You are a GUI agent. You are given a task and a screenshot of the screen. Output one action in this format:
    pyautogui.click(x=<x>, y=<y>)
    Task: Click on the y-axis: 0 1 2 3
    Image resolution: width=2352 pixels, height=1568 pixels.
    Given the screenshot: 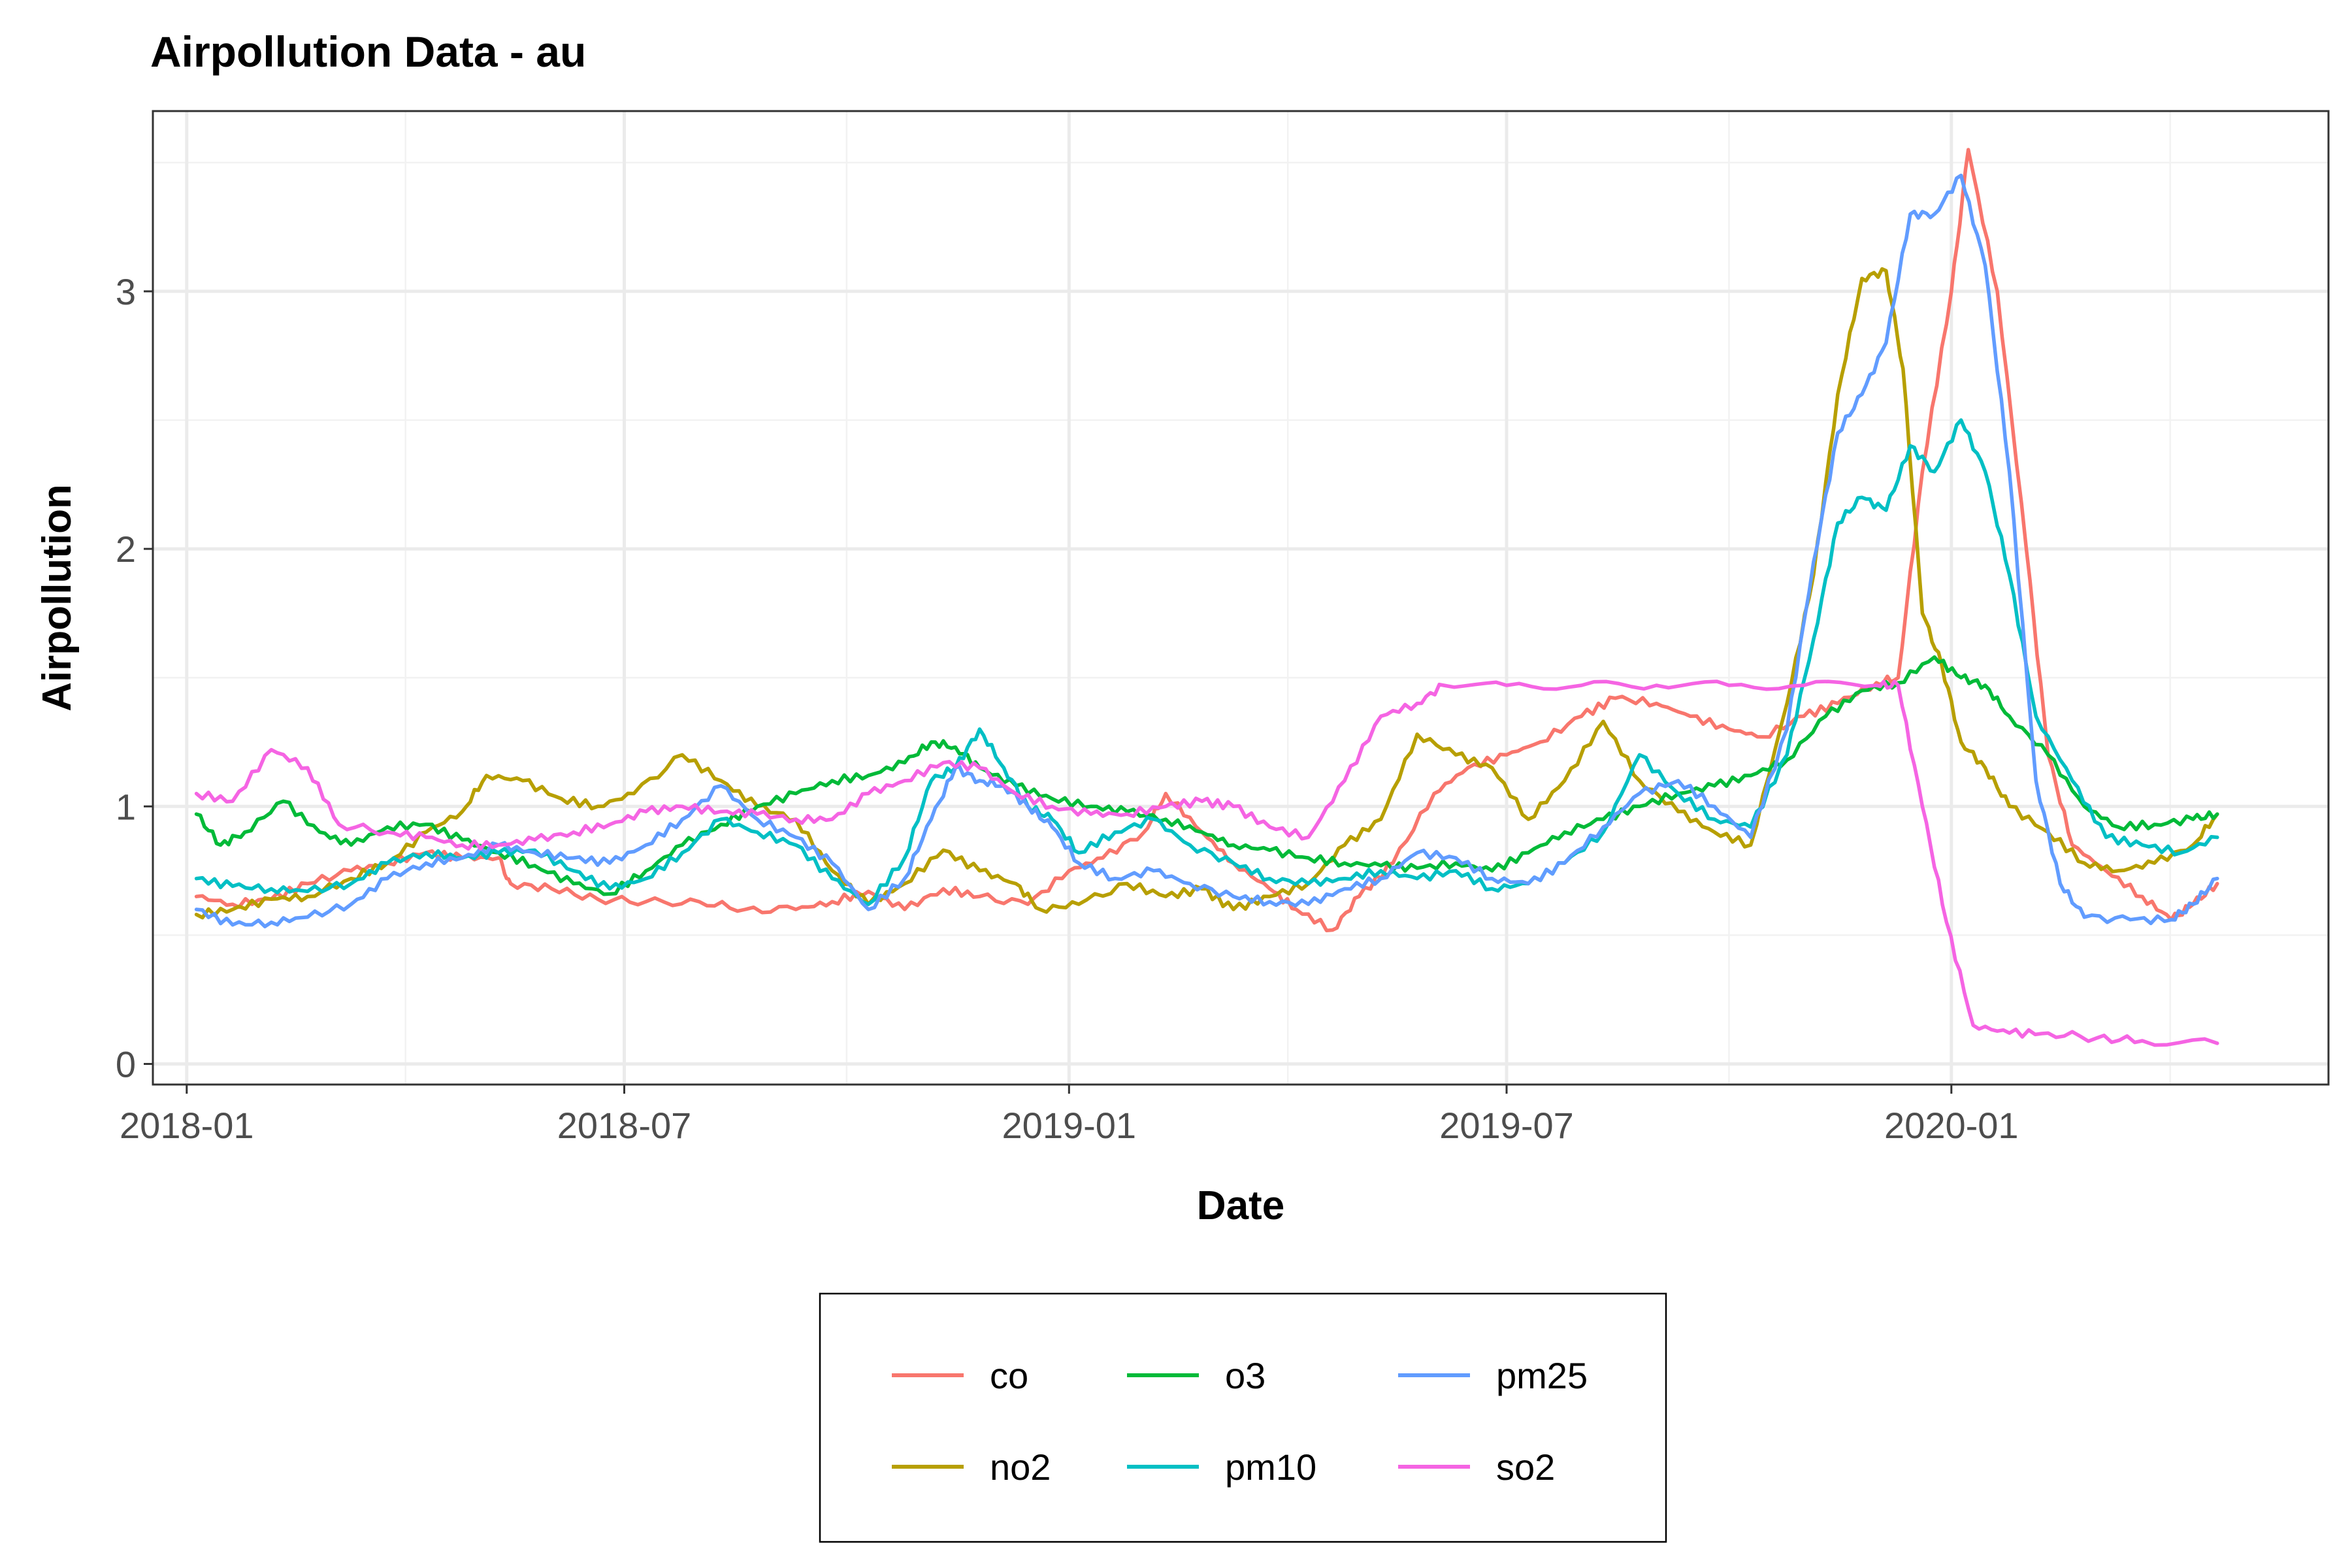 What is the action you would take?
    pyautogui.click(x=134, y=678)
    